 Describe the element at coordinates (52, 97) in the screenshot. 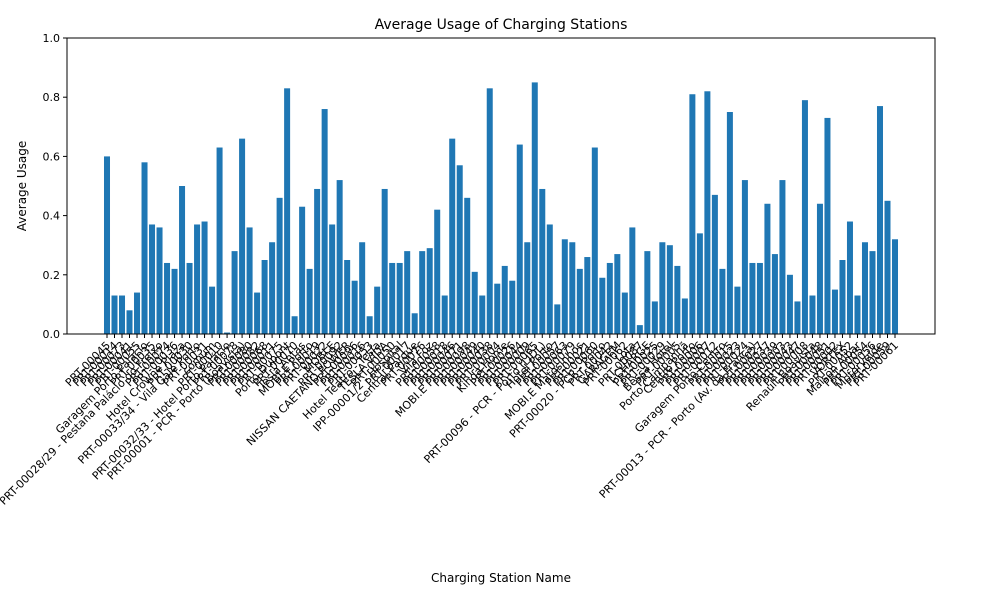

I see `y-tick-label: 0.8` at that location.